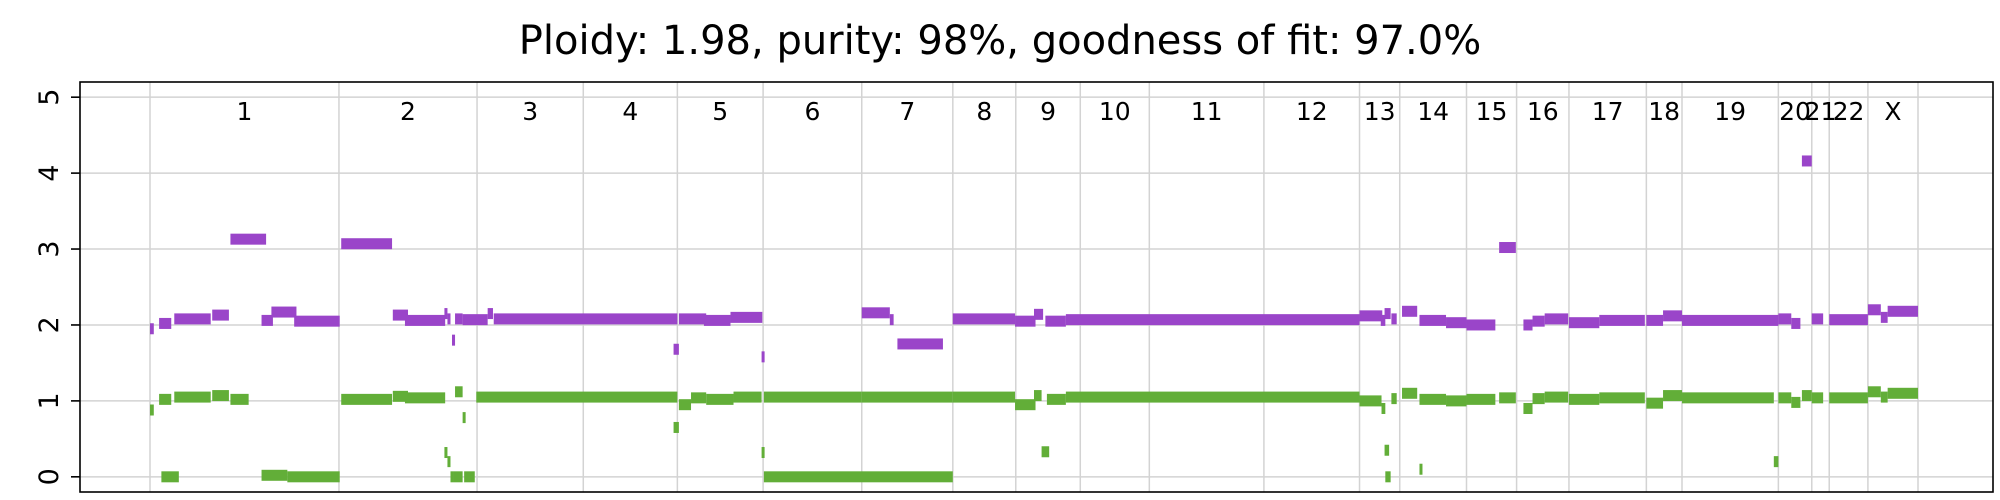 This screenshot has width=2000, height=500. Describe the element at coordinates (1795, 111) in the screenshot. I see `chromosome-label: 20` at that location.